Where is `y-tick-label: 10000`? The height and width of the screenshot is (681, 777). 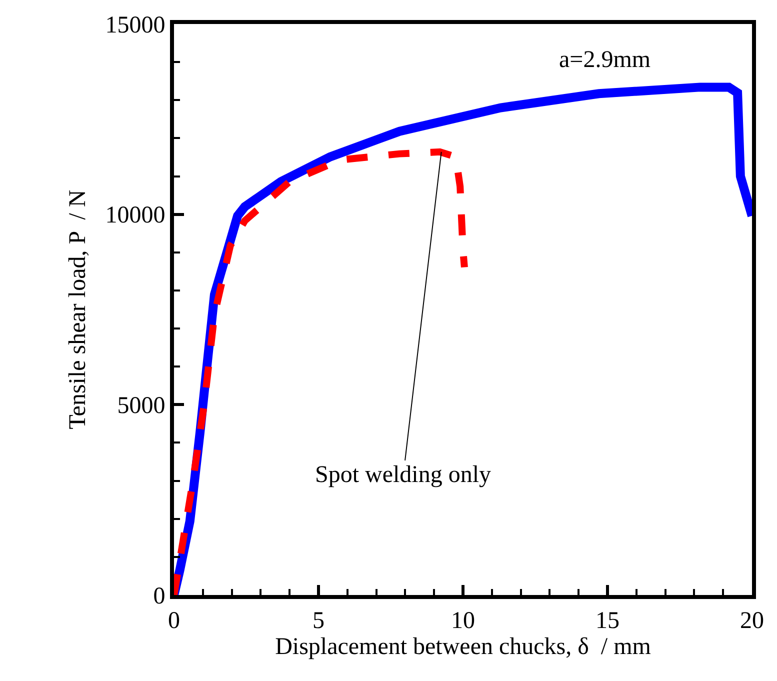
y-tick-label: 10000 is located at coordinates (135, 215).